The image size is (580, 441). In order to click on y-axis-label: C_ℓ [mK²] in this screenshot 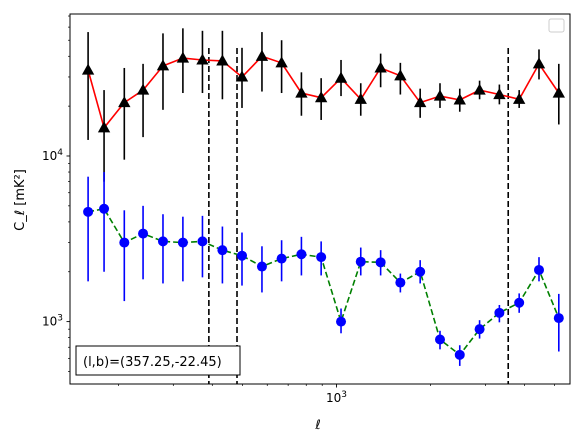, I will do `click(20, 200)`.